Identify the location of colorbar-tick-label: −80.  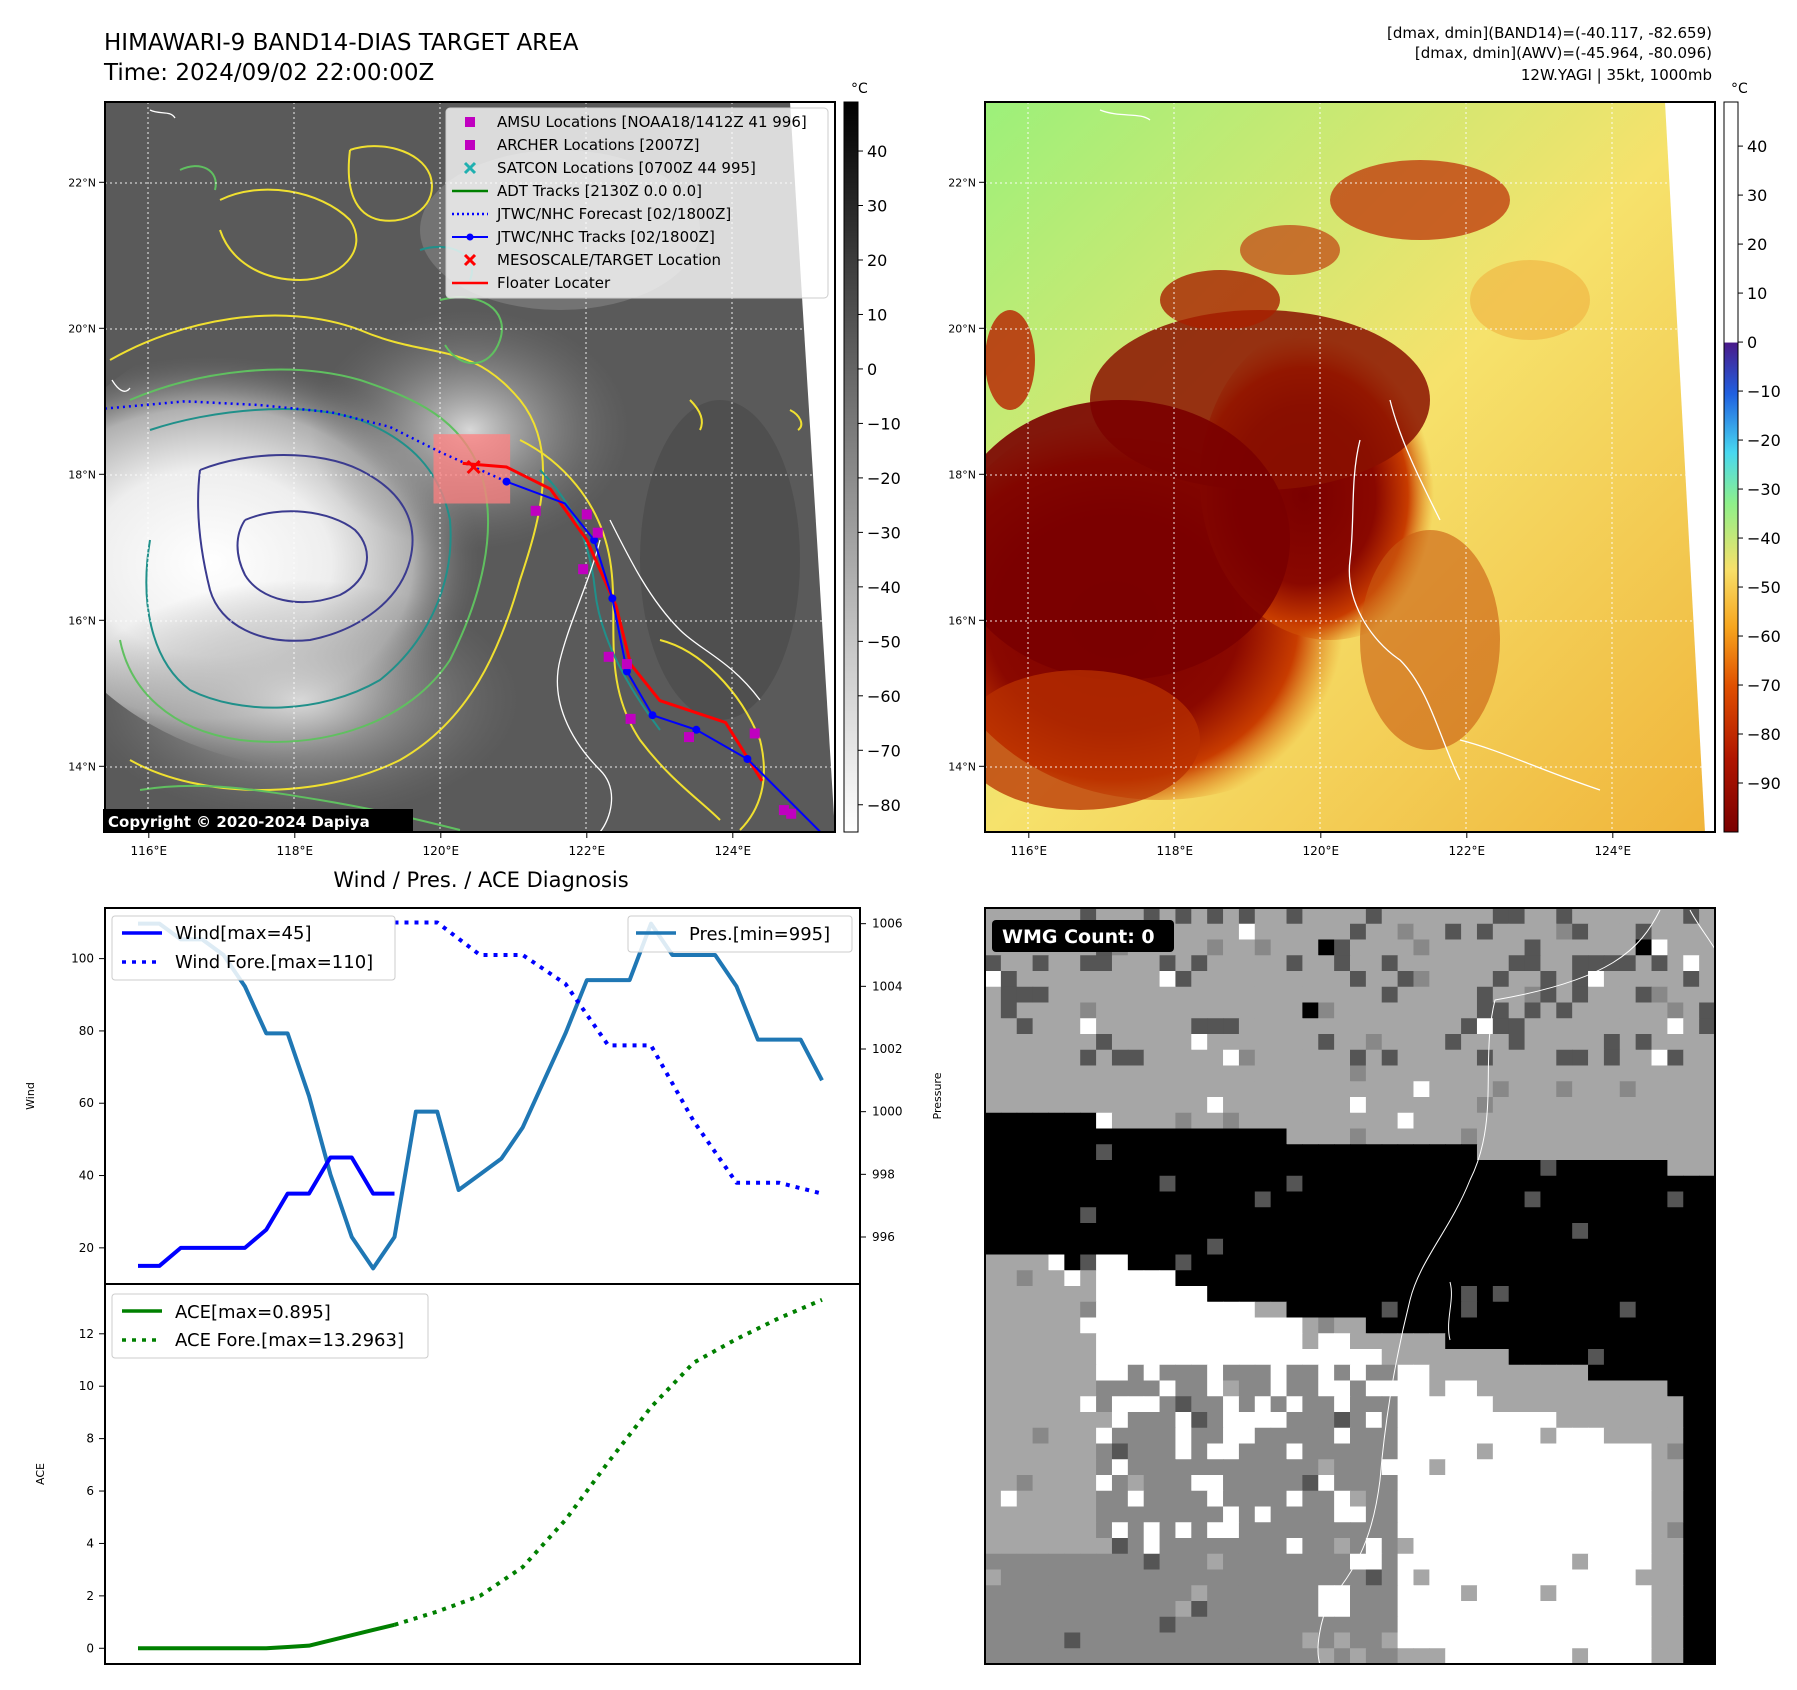
(884, 805).